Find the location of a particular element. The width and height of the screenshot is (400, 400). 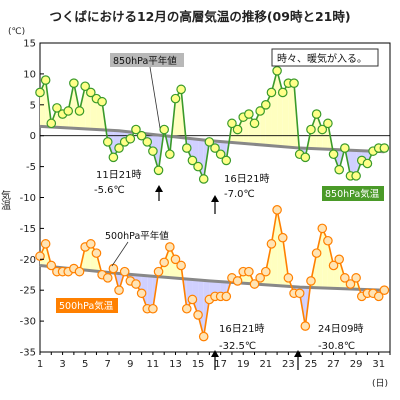

x-tick-label: 5 is located at coordinates (85, 364).